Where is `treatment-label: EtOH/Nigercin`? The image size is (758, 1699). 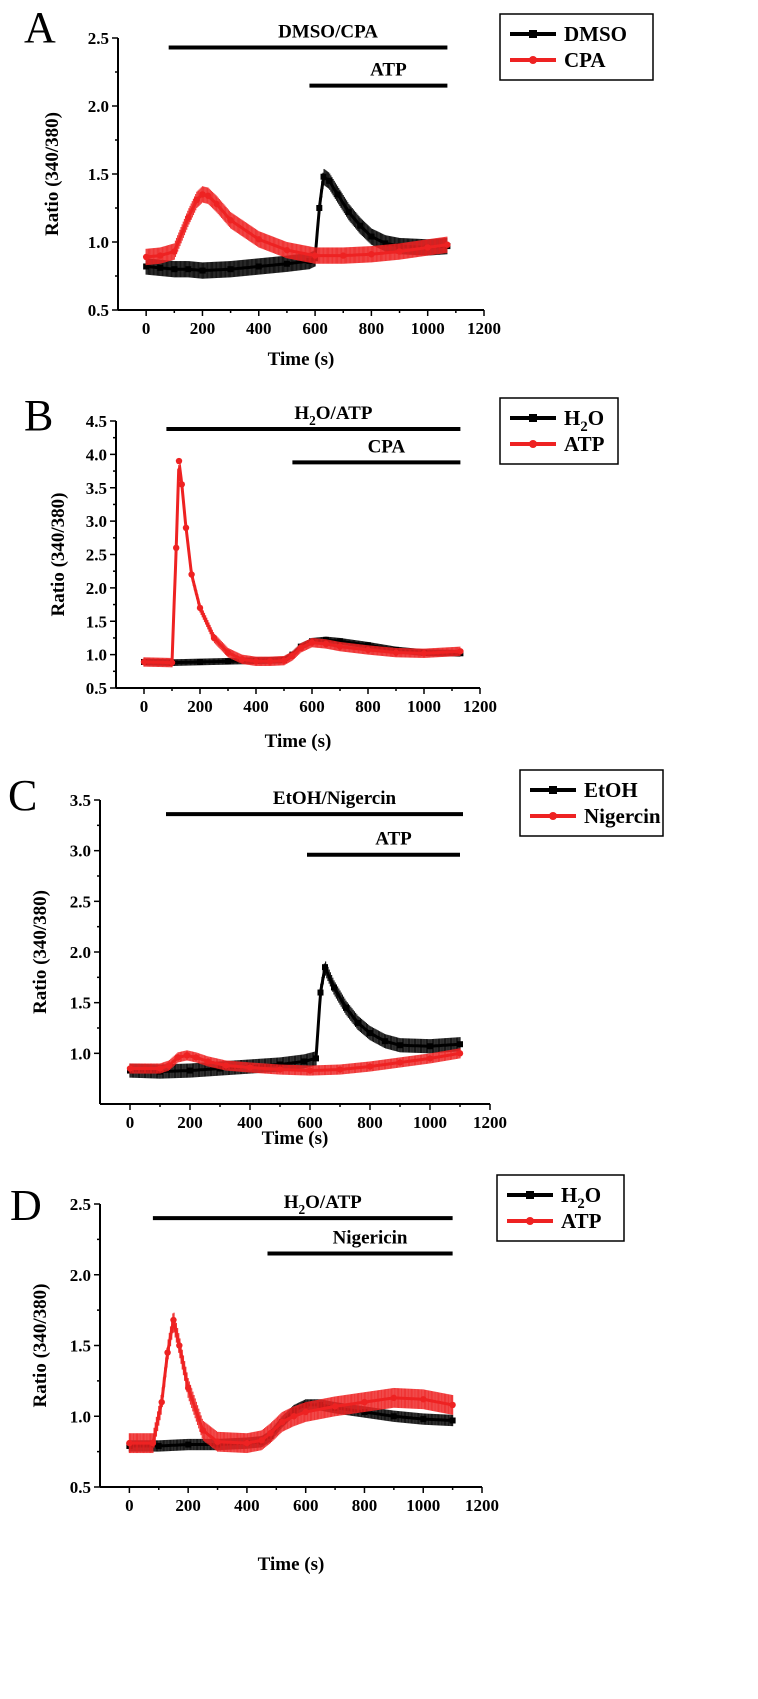 treatment-label: EtOH/Nigercin is located at coordinates (335, 798).